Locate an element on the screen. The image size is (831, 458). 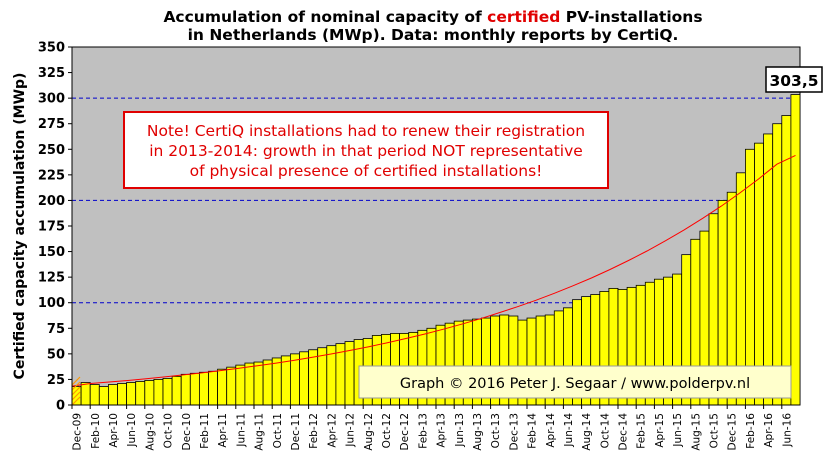
y-tick-label: 225 is located at coordinates (51, 175).